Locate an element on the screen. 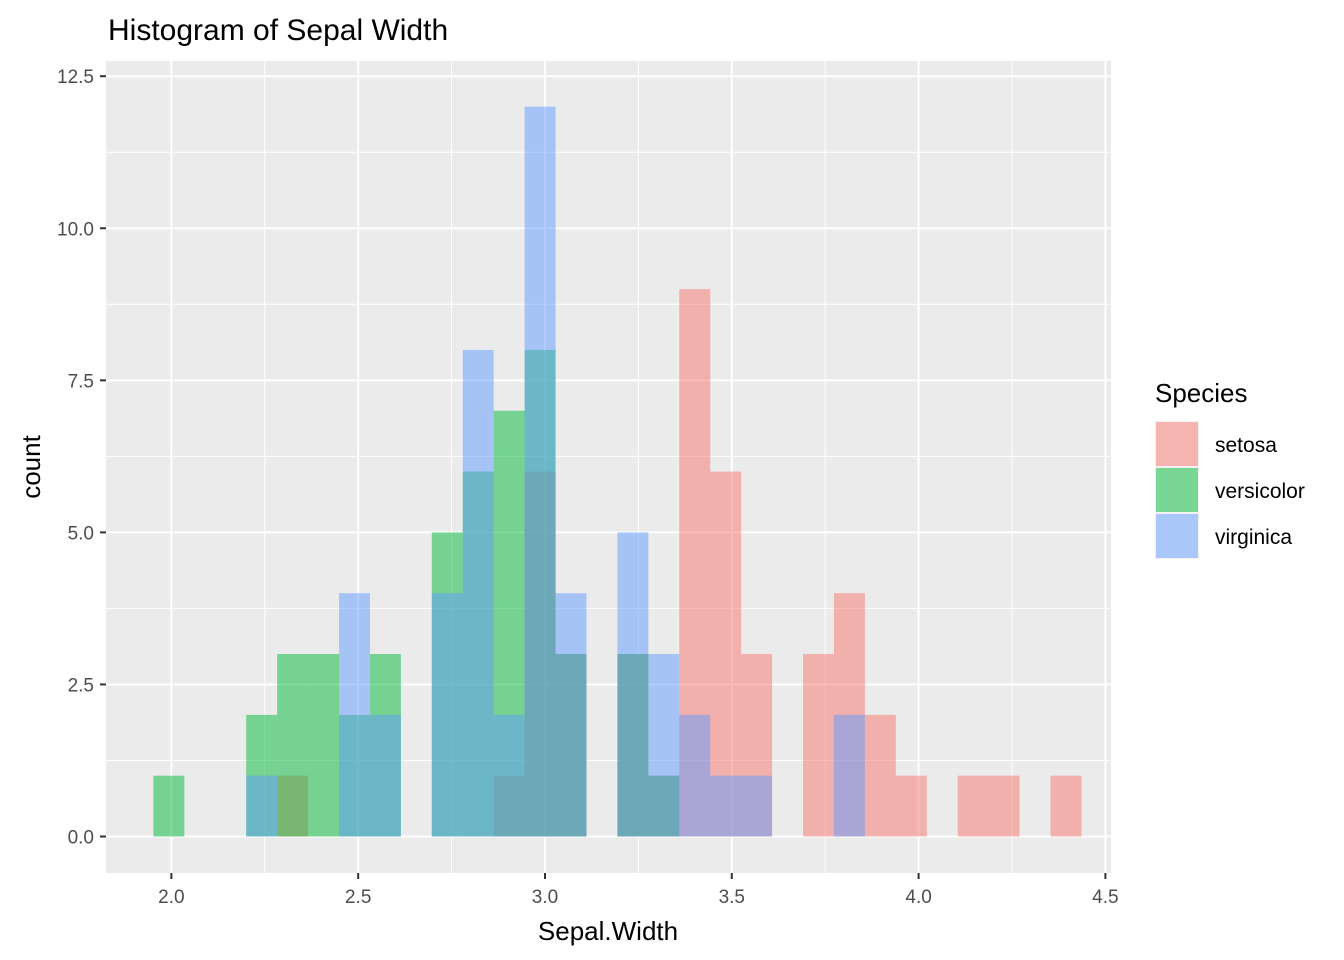  x-tick-label: 3.0 is located at coordinates (545, 897).